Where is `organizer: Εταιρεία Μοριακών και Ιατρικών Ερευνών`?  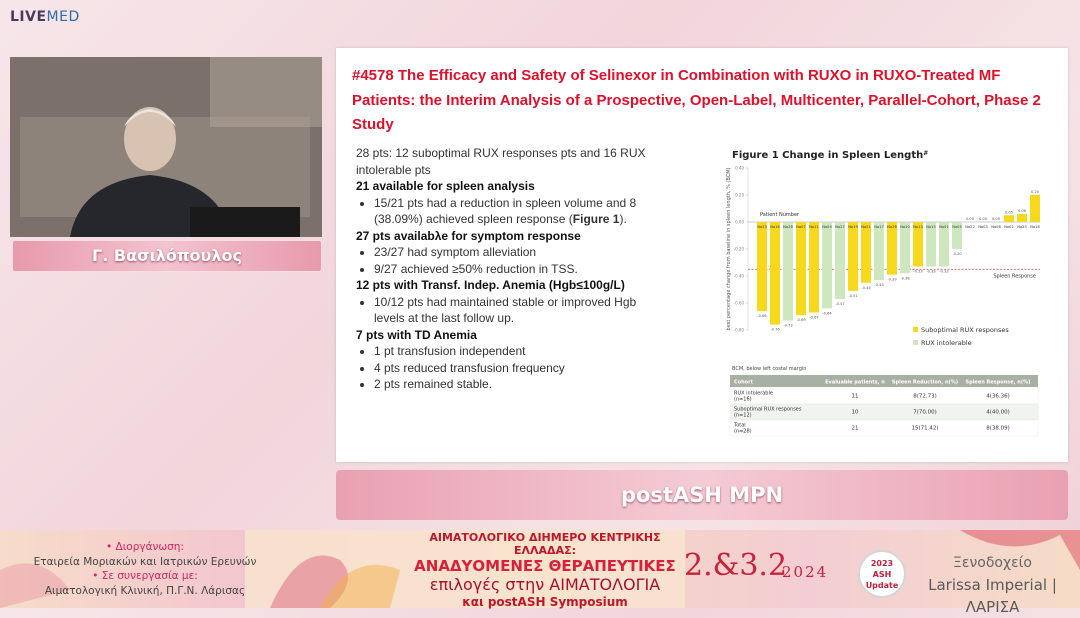
organizer: Εταιρεία Μοριακών και Ιατρικών Ερευνών is located at coordinates (145, 562).